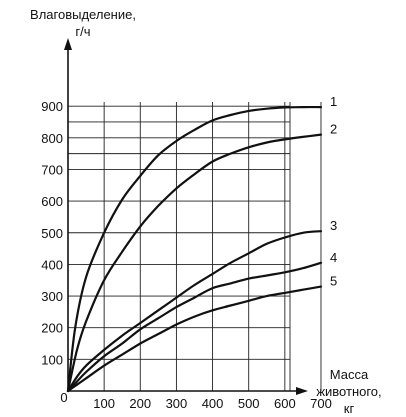 The image size is (406, 417). I want to click on series-label-2: 2, so click(333, 129).